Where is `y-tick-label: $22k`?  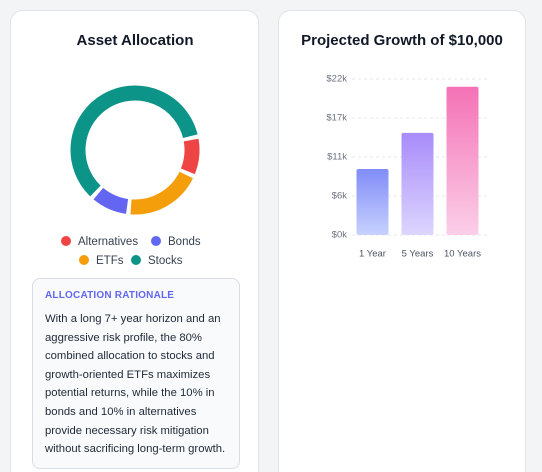
y-tick-label: $22k is located at coordinates (336, 79).